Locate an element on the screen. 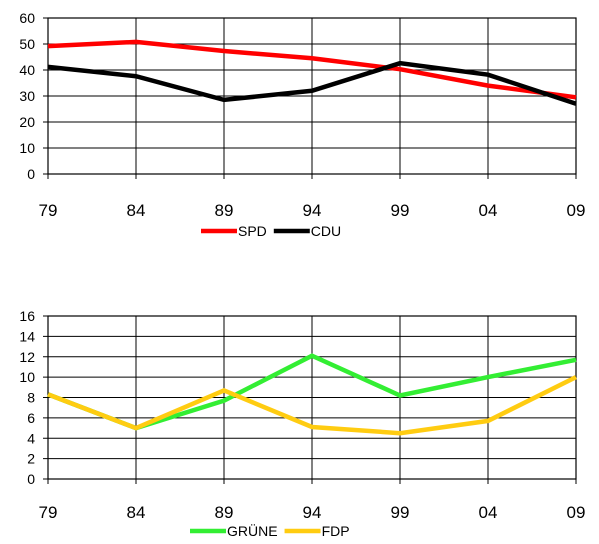 The image size is (599, 544). y-tick-label: 14 is located at coordinates (27, 336).